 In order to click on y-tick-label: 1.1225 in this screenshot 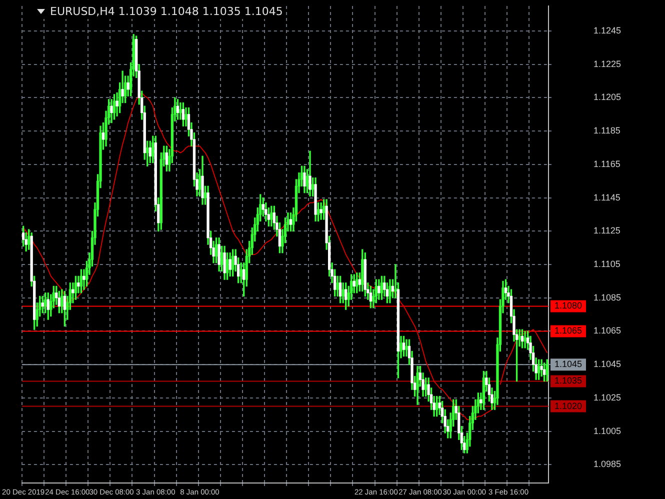, I will do `click(607, 63)`.